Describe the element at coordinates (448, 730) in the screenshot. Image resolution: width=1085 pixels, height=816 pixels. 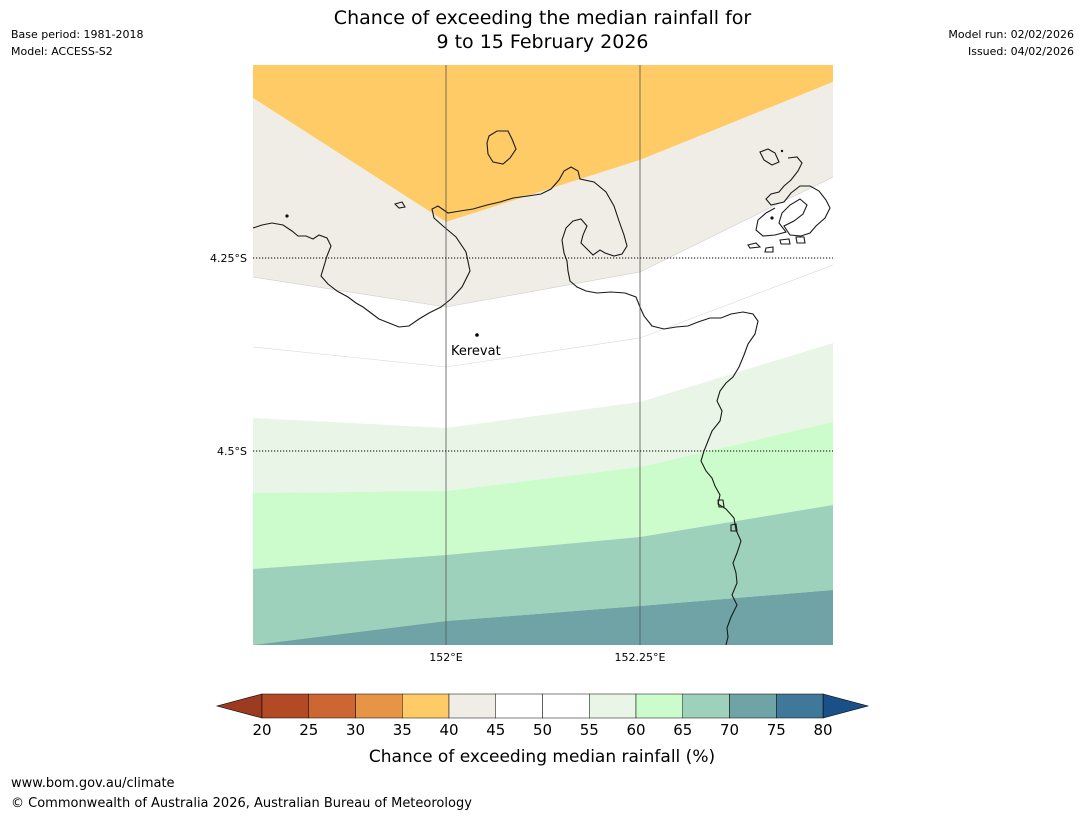
I see `colorbar-tick-40: 40` at that location.